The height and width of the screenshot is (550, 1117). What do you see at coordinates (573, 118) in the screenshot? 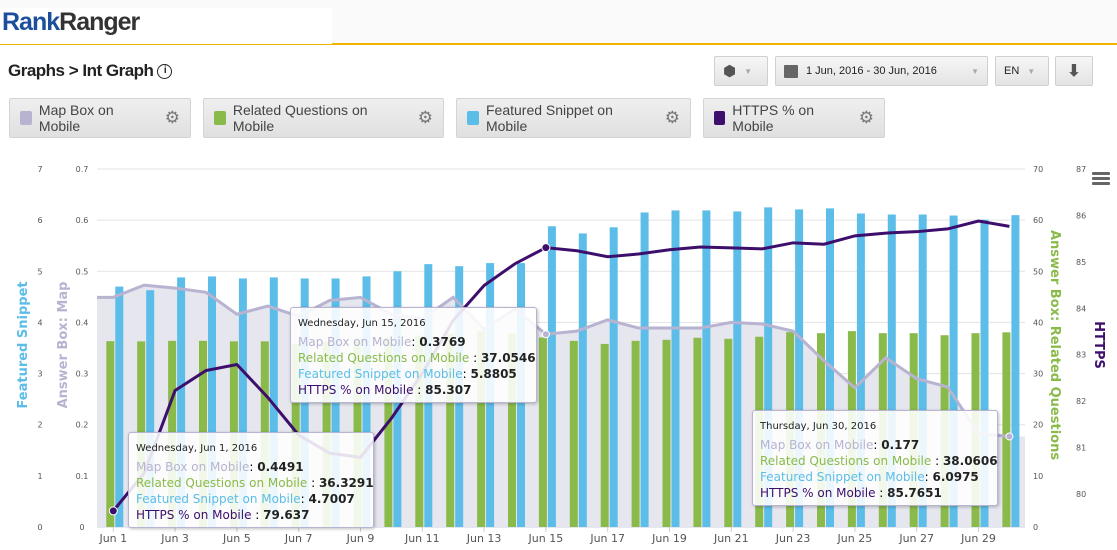
I see `legend-item-featured-snippet: Featured Snippet on Mobile ⚙` at bounding box center [573, 118].